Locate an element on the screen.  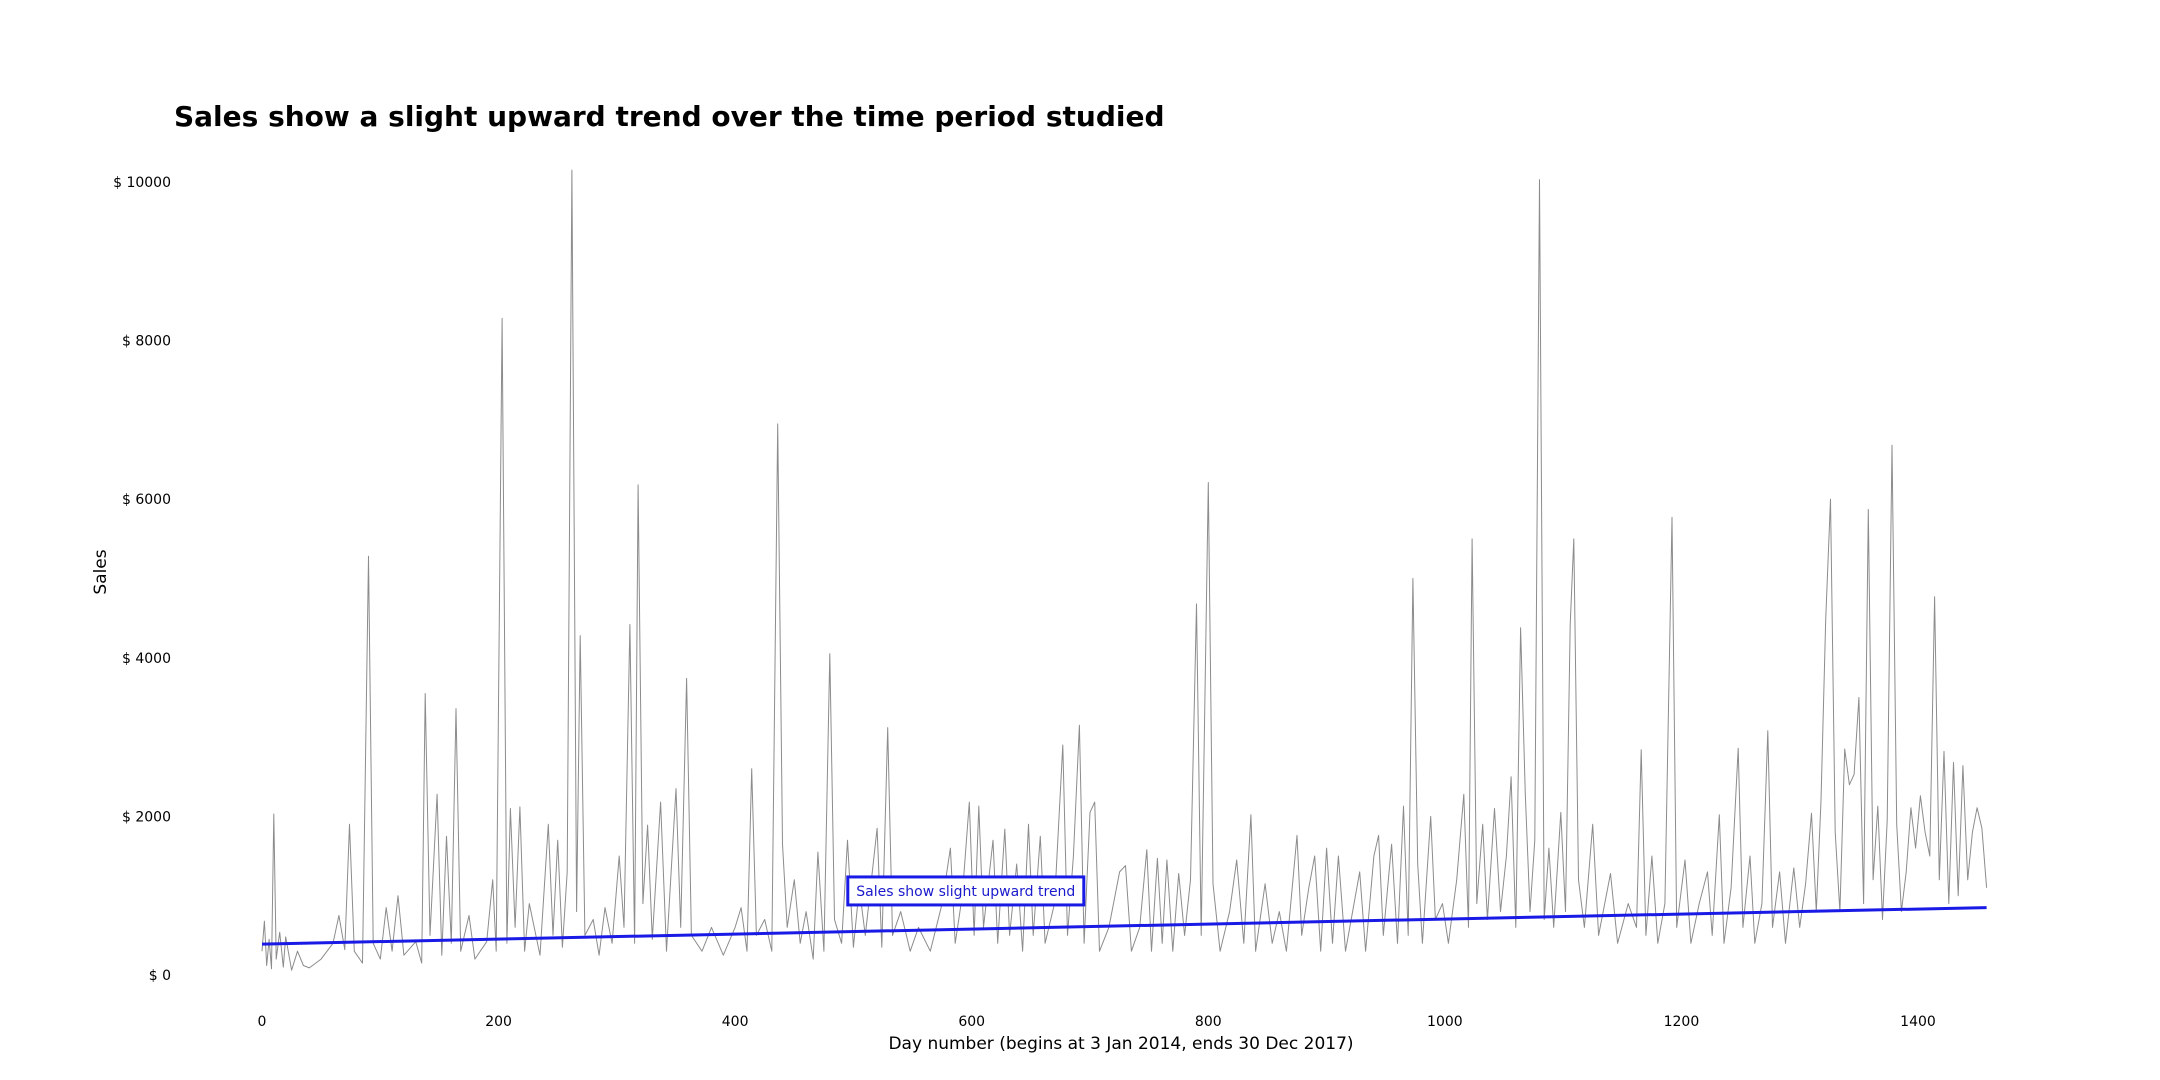
x-tick-labels: 0 200 400 600 800 1000 1200 1400 is located at coordinates (1097, 1022).